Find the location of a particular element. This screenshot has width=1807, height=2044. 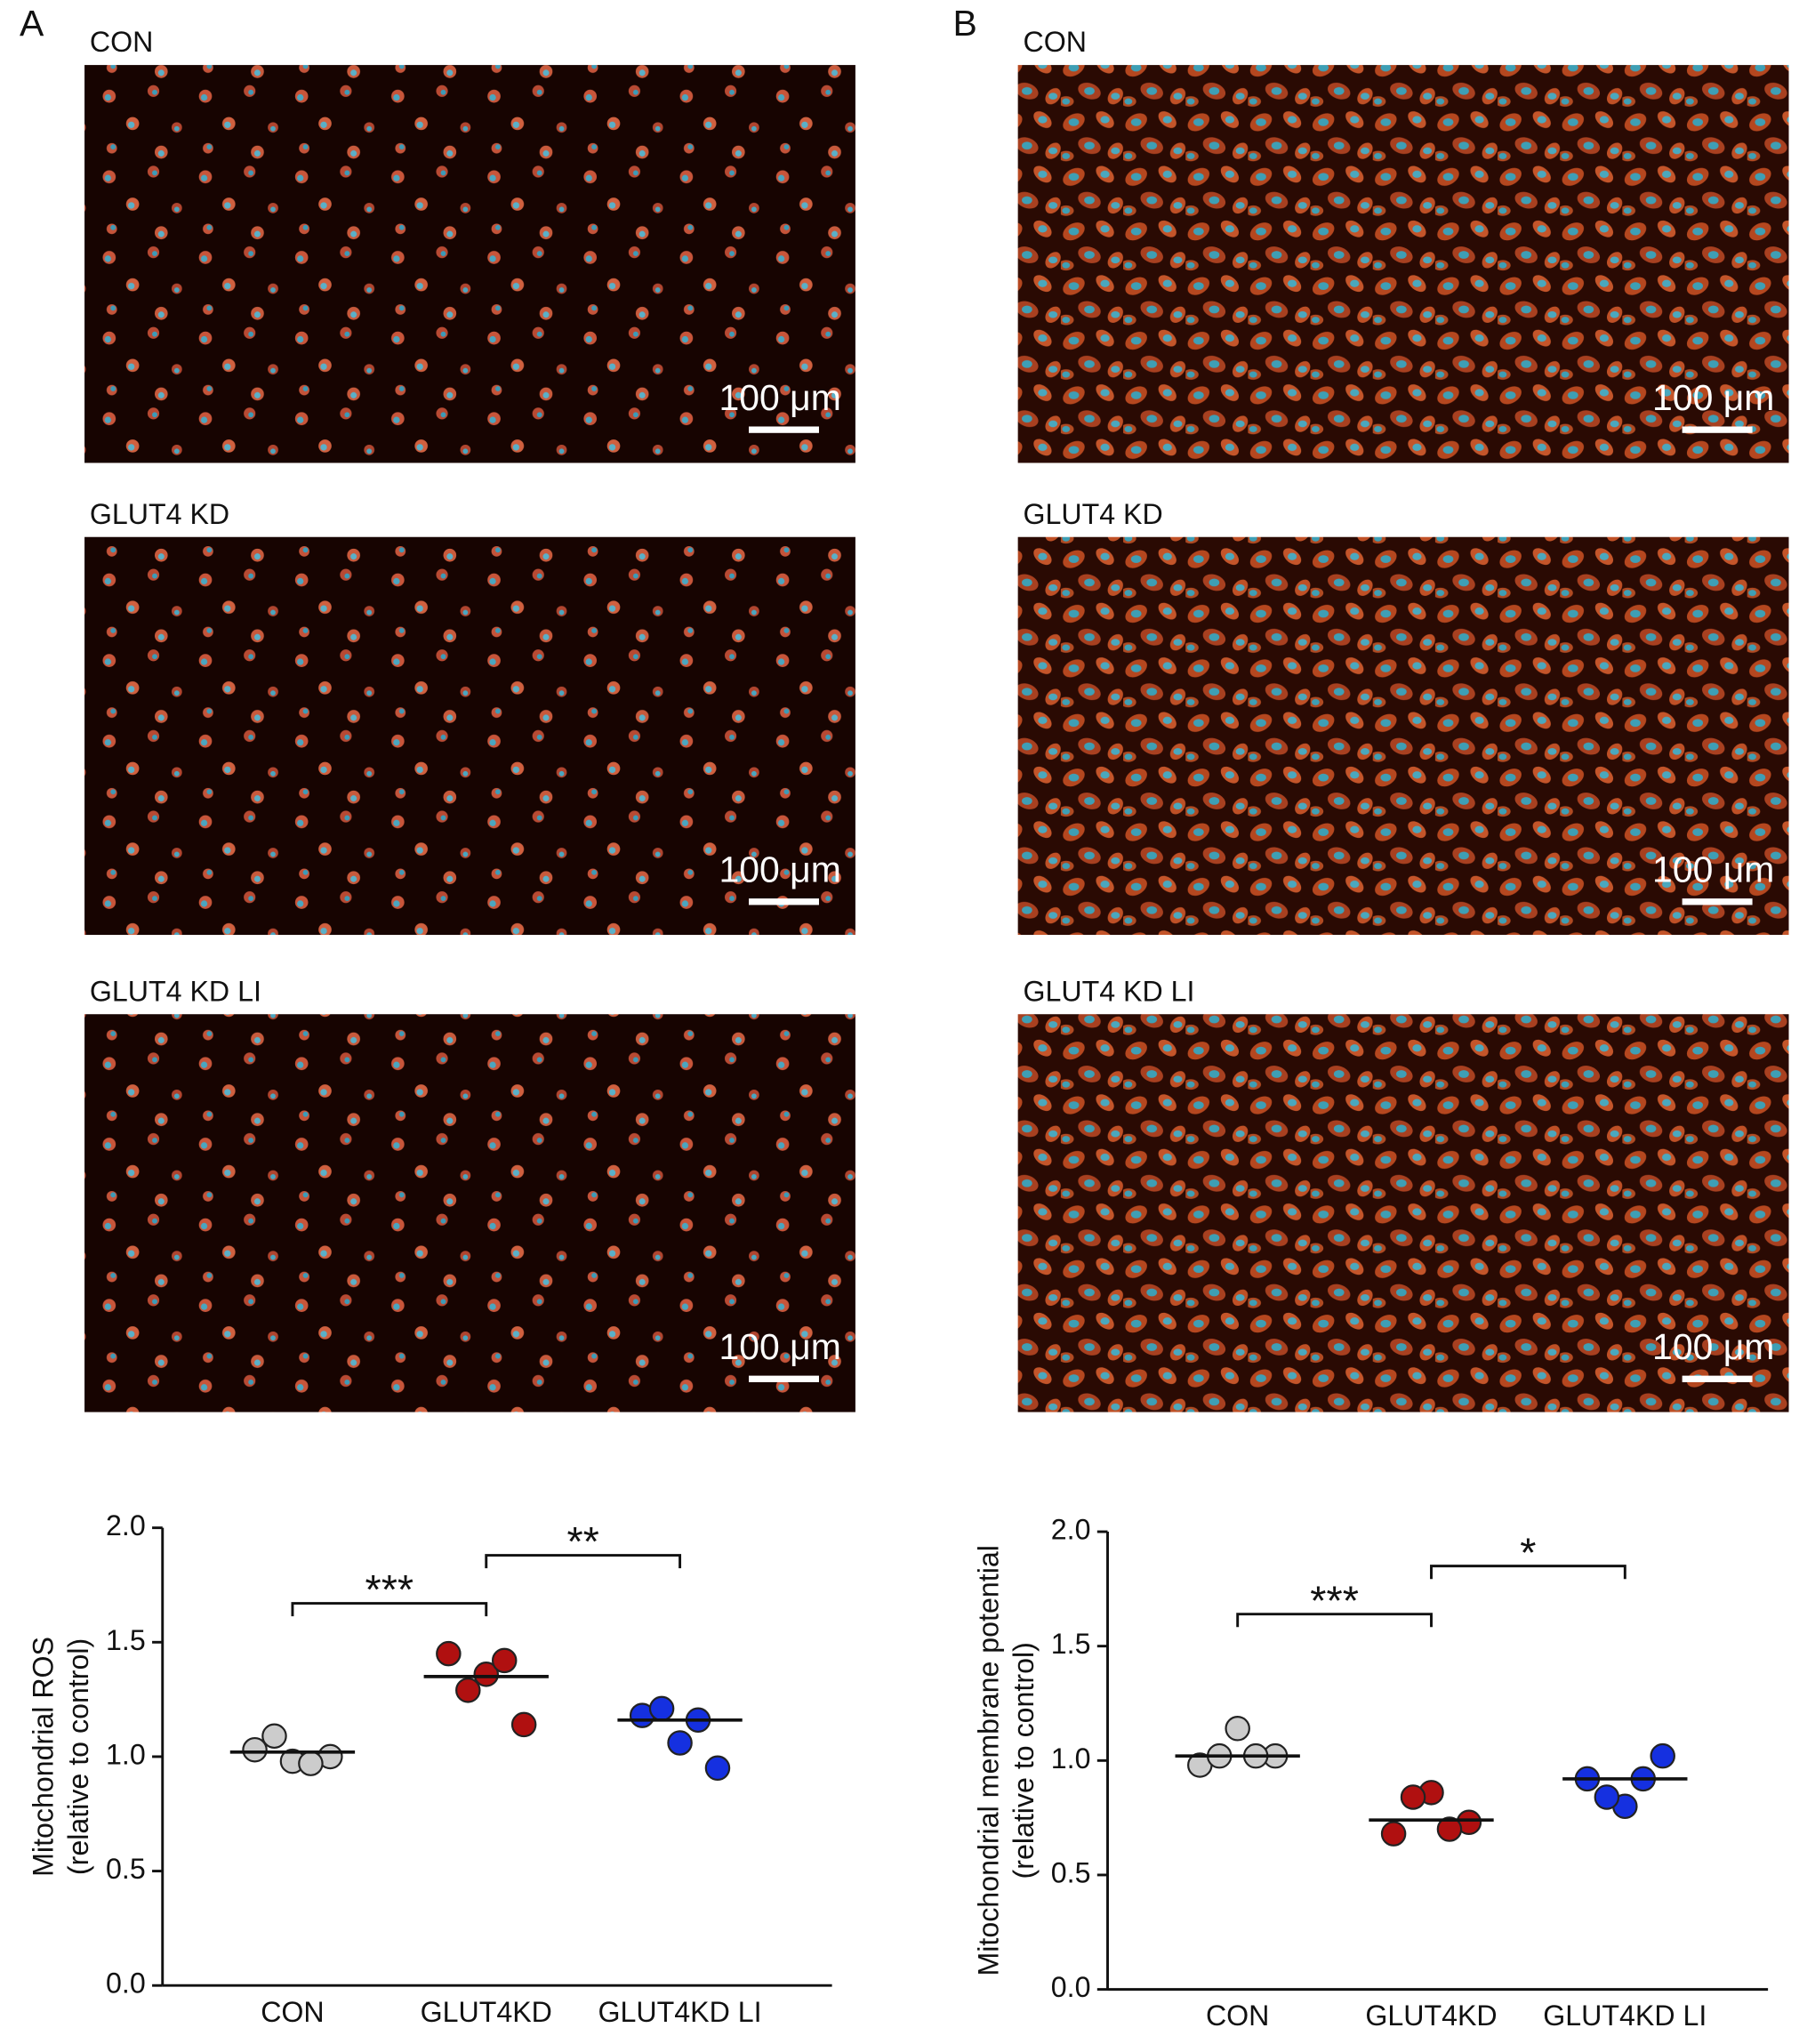

significance-label: * is located at coordinates (1528, 1552).